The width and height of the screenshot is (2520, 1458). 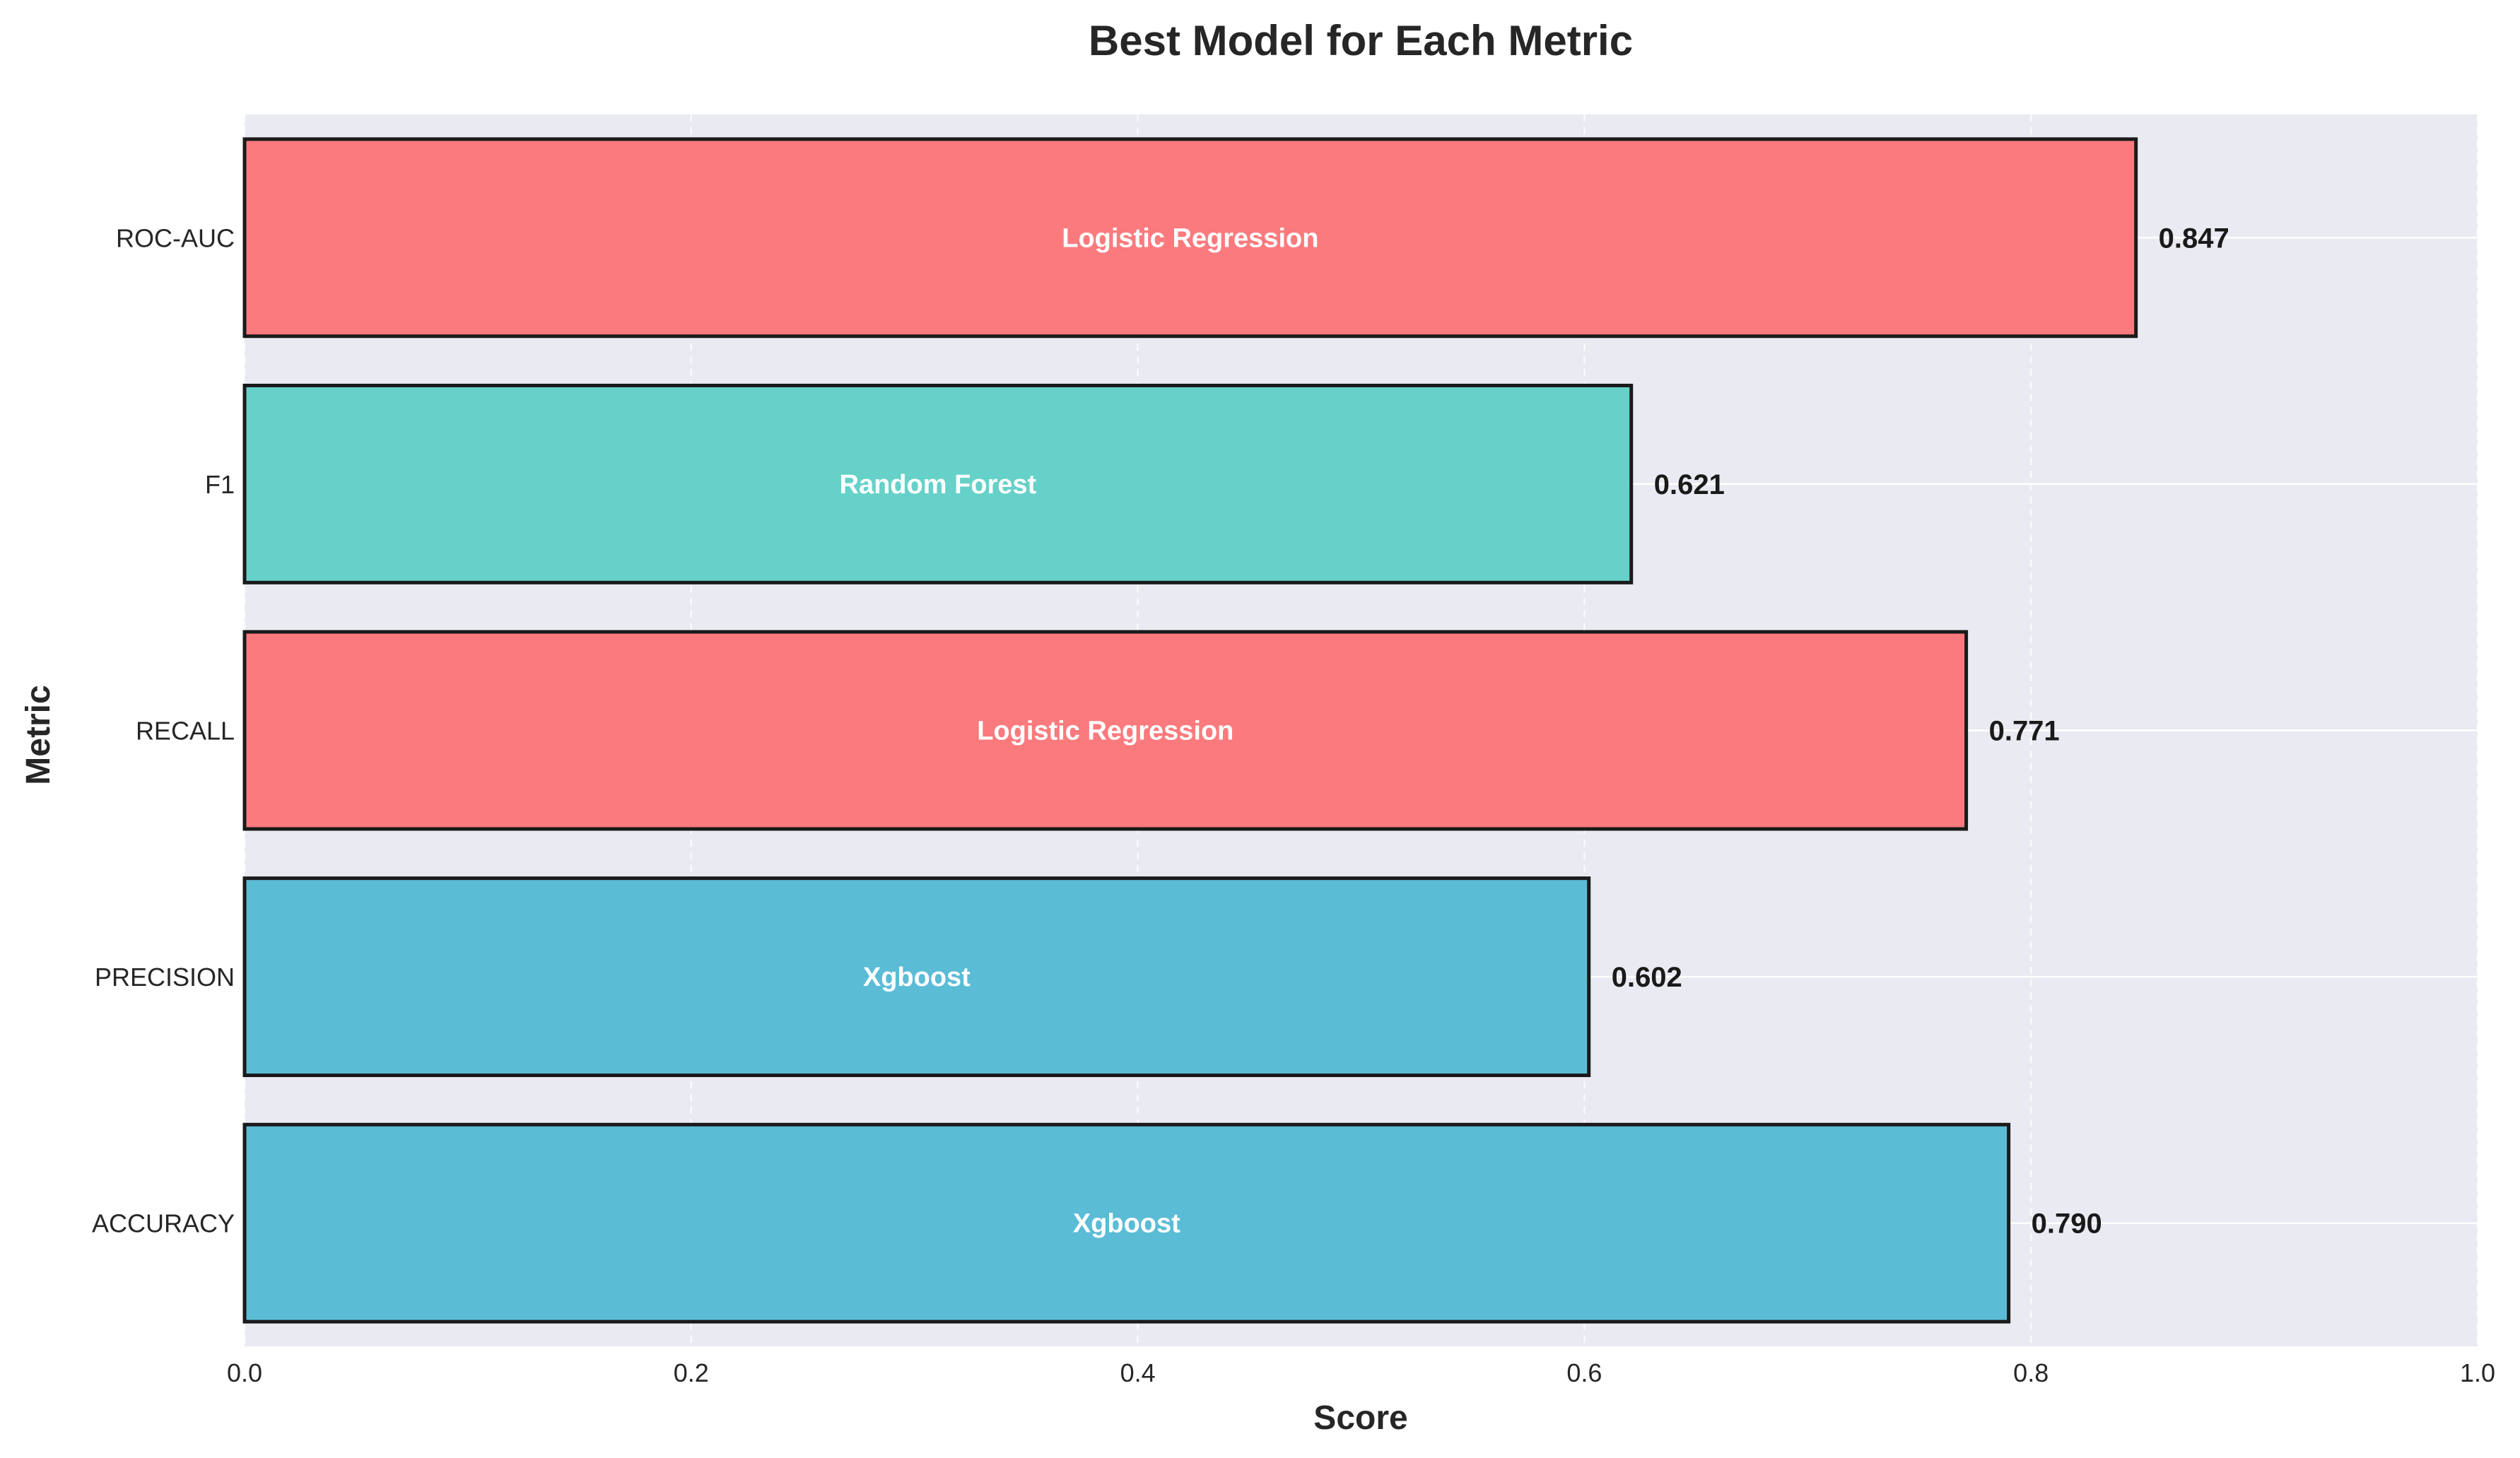 I want to click on bar-value-label: 0.621, so click(x=1690, y=484).